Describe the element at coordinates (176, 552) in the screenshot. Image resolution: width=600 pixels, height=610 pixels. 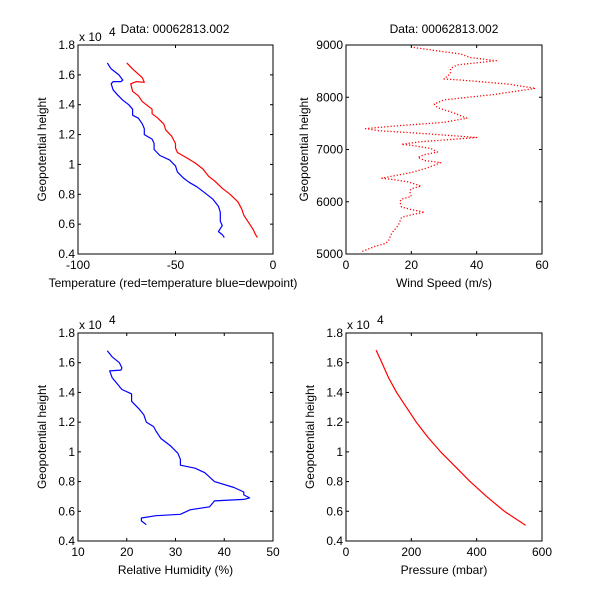
I see `x-tick-label: 30` at that location.